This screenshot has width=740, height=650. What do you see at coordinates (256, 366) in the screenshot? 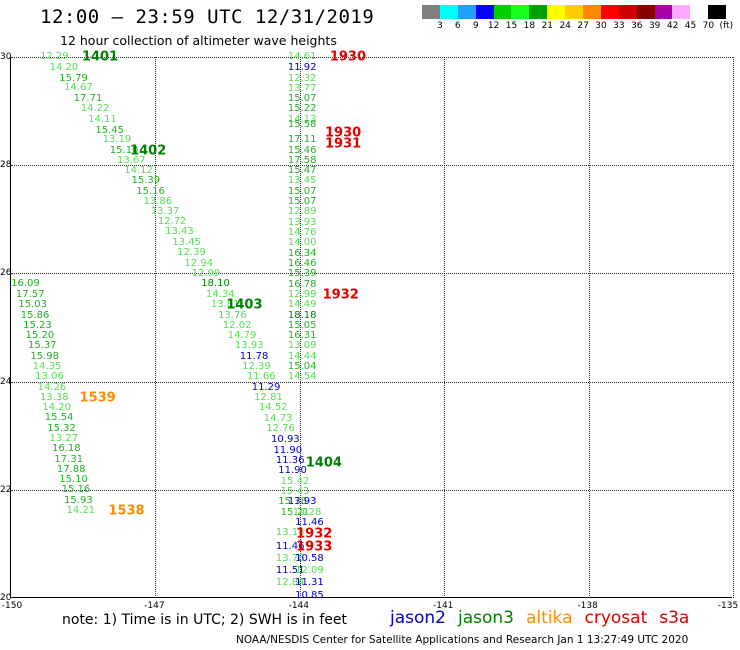
I see `wave-height-value: 12.39` at bounding box center [256, 366].